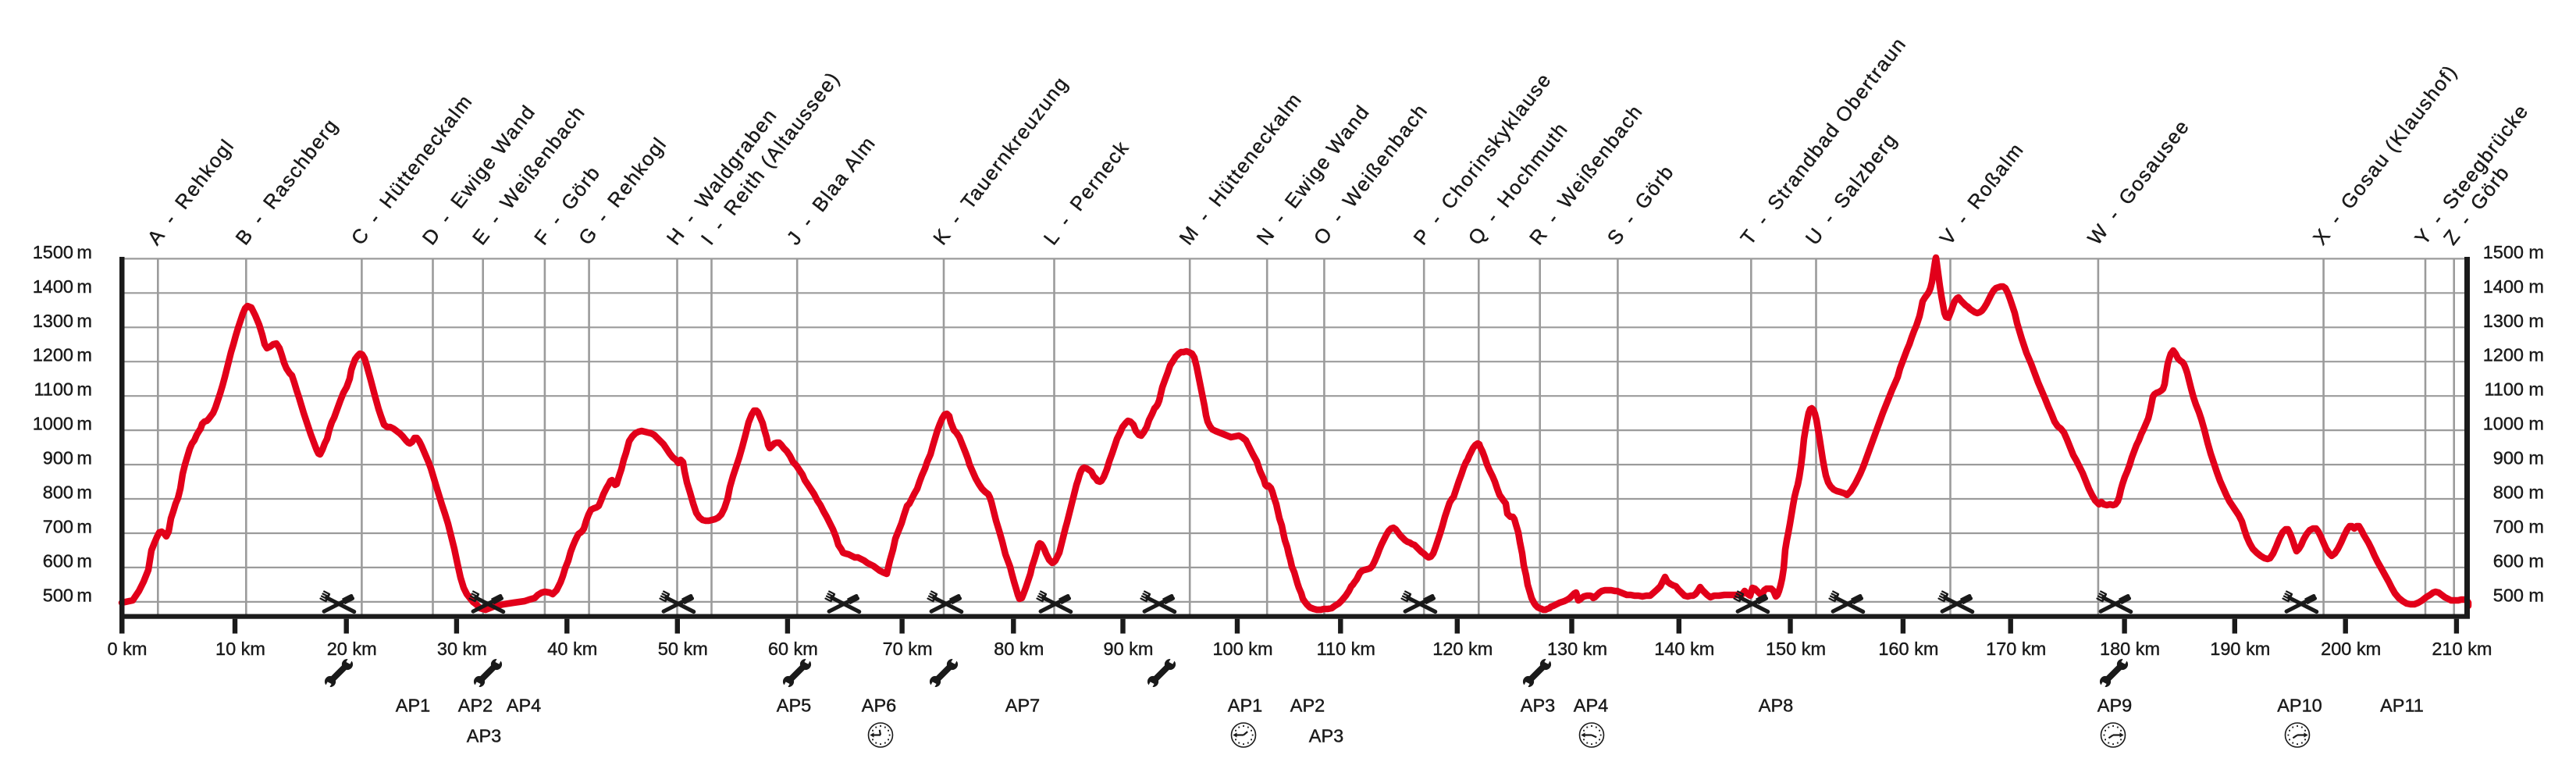  Describe the element at coordinates (794, 706) in the screenshot. I see `svg-text: AP5` at that location.